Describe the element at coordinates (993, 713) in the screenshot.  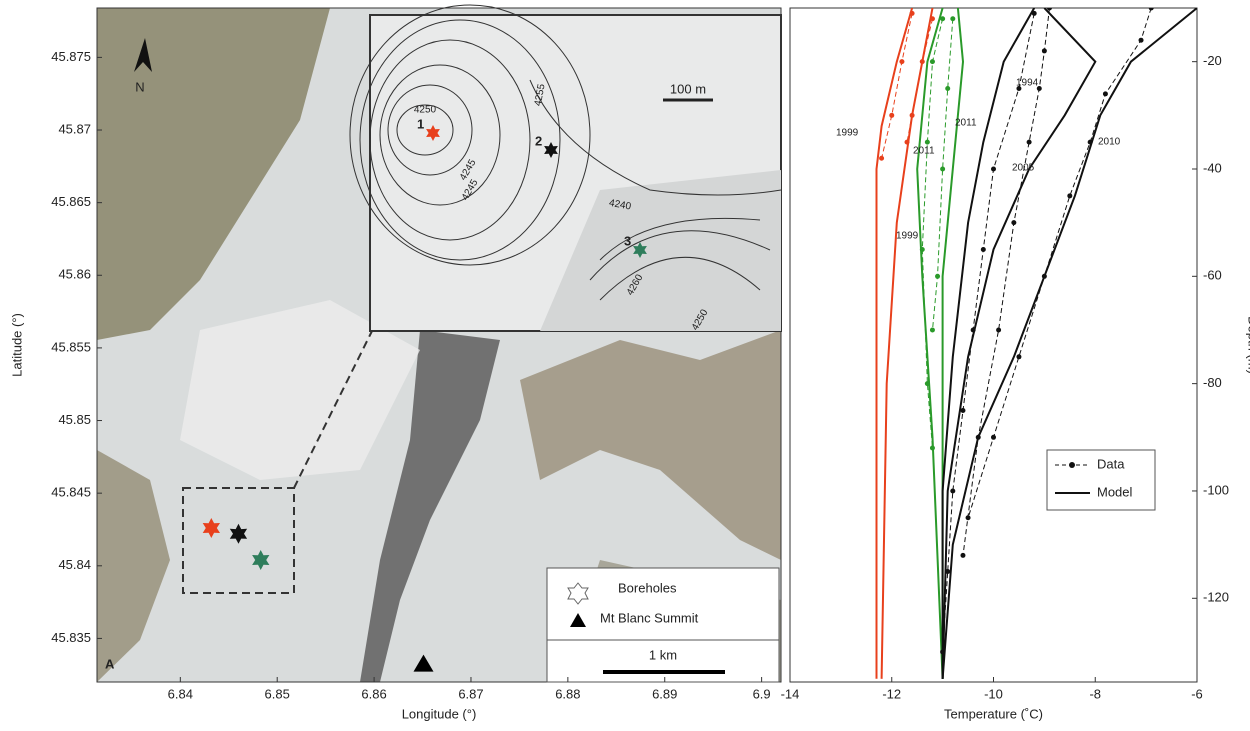
I see `x-axis-label: Temperature (˚C)` at that location.